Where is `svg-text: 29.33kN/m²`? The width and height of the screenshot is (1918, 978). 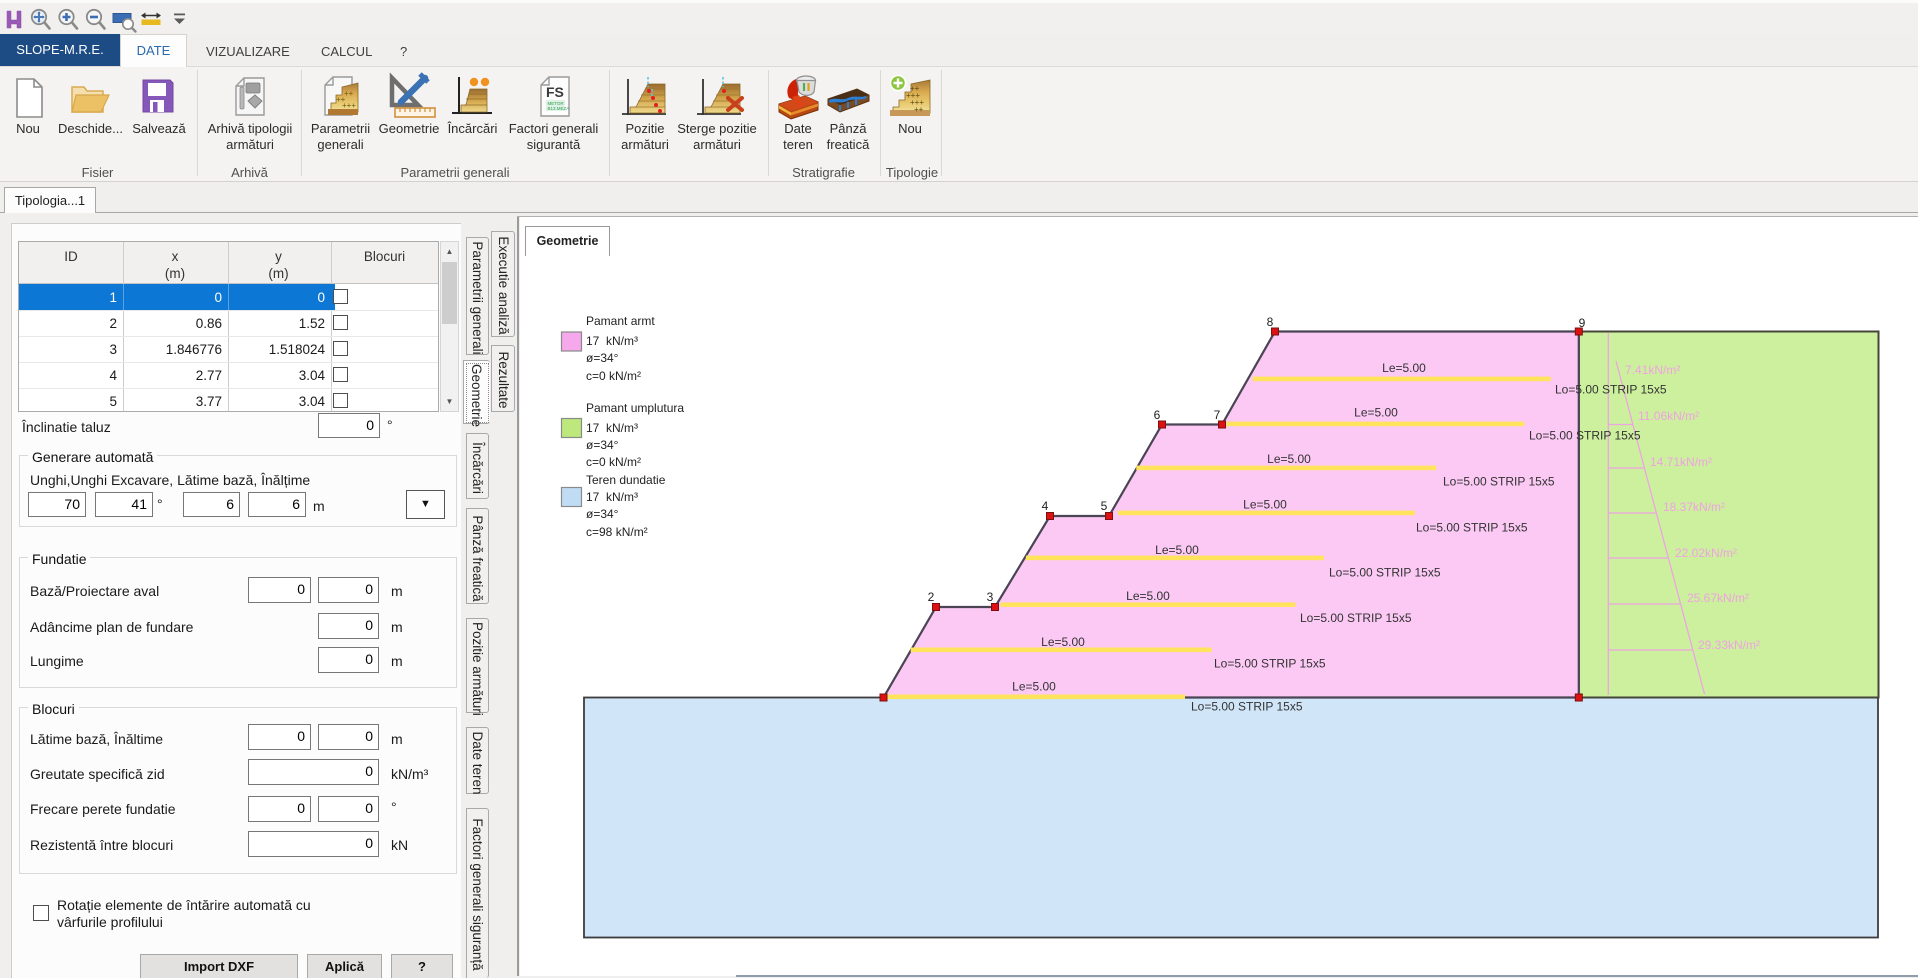 svg-text: 29.33kN/m² is located at coordinates (1729, 645).